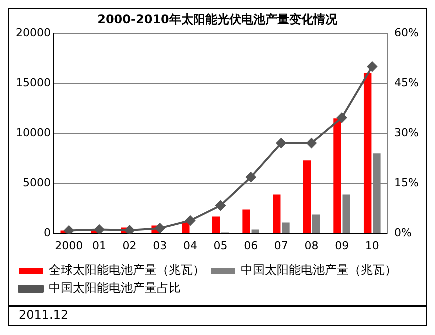 The width and height of the screenshot is (435, 335). I want to click on x-tick-label: 03, so click(160, 245).